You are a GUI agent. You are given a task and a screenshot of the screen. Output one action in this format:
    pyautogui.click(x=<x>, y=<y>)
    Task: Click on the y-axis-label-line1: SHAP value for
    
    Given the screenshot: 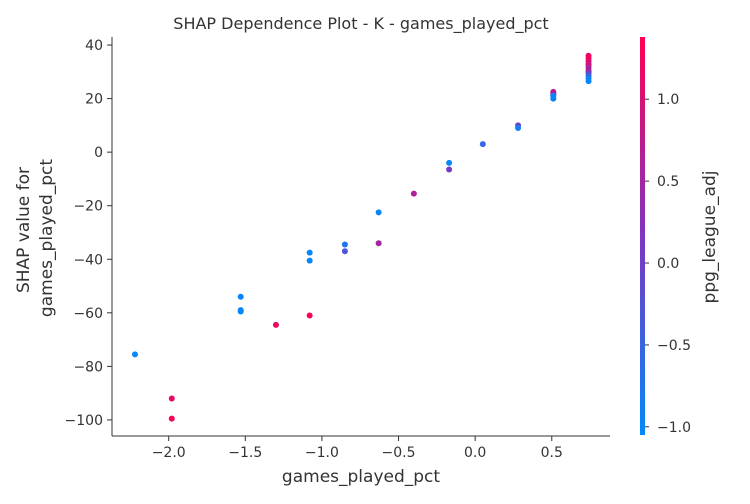 What is the action you would take?
    pyautogui.click(x=24, y=230)
    